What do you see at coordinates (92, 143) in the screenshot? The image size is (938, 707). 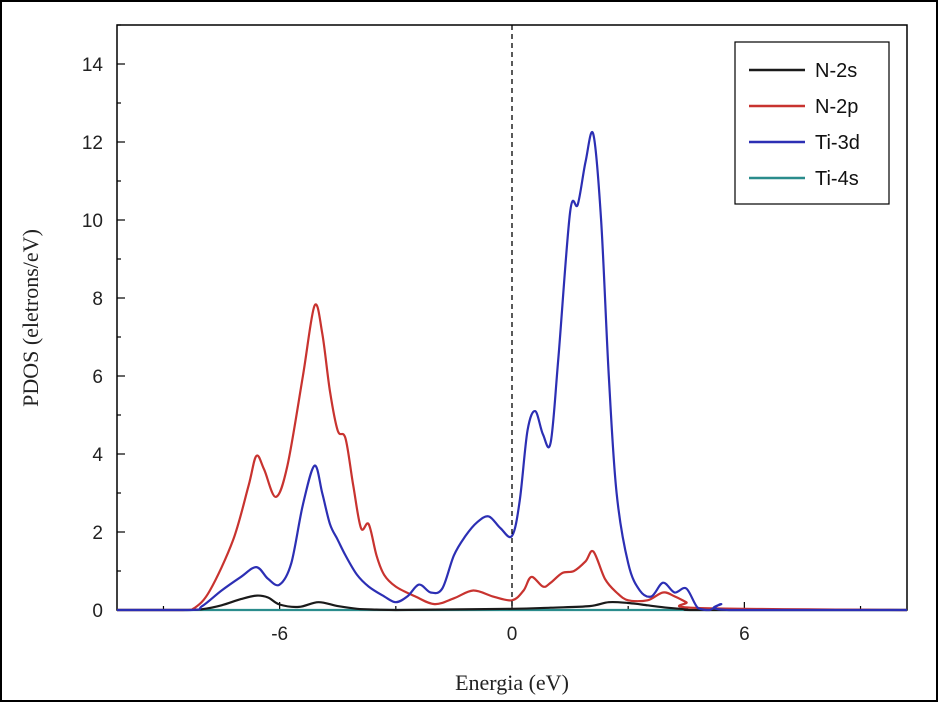 I see `y-tick-label: 12` at bounding box center [92, 143].